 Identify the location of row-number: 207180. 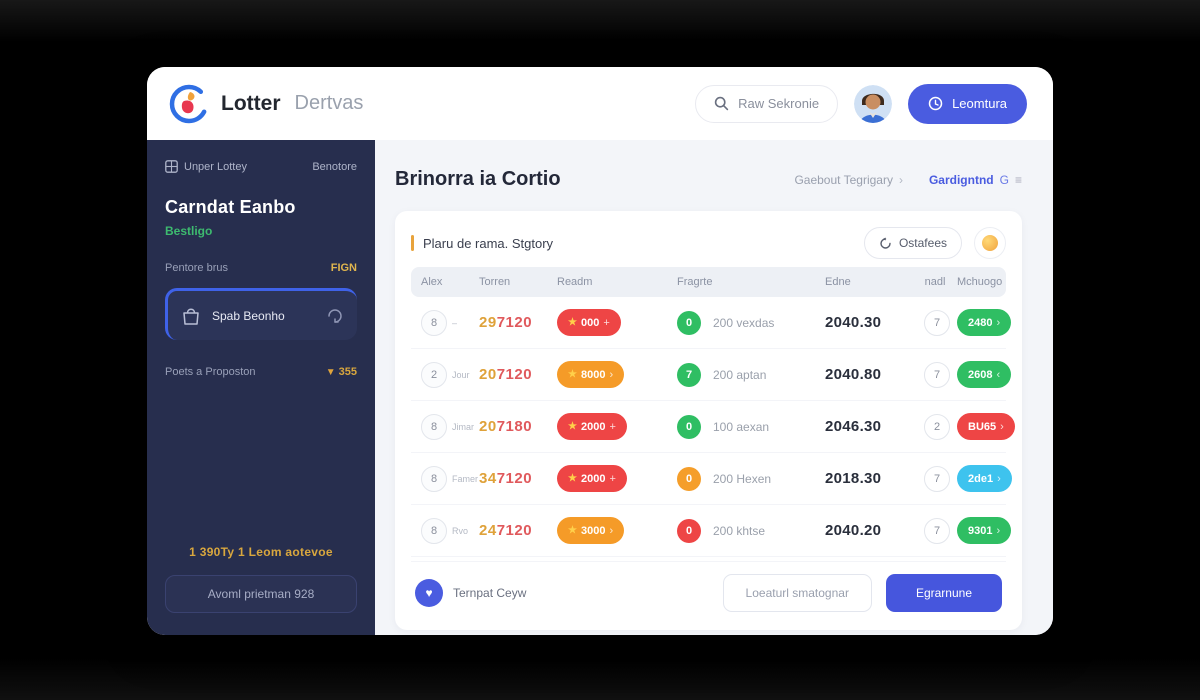
(506, 426).